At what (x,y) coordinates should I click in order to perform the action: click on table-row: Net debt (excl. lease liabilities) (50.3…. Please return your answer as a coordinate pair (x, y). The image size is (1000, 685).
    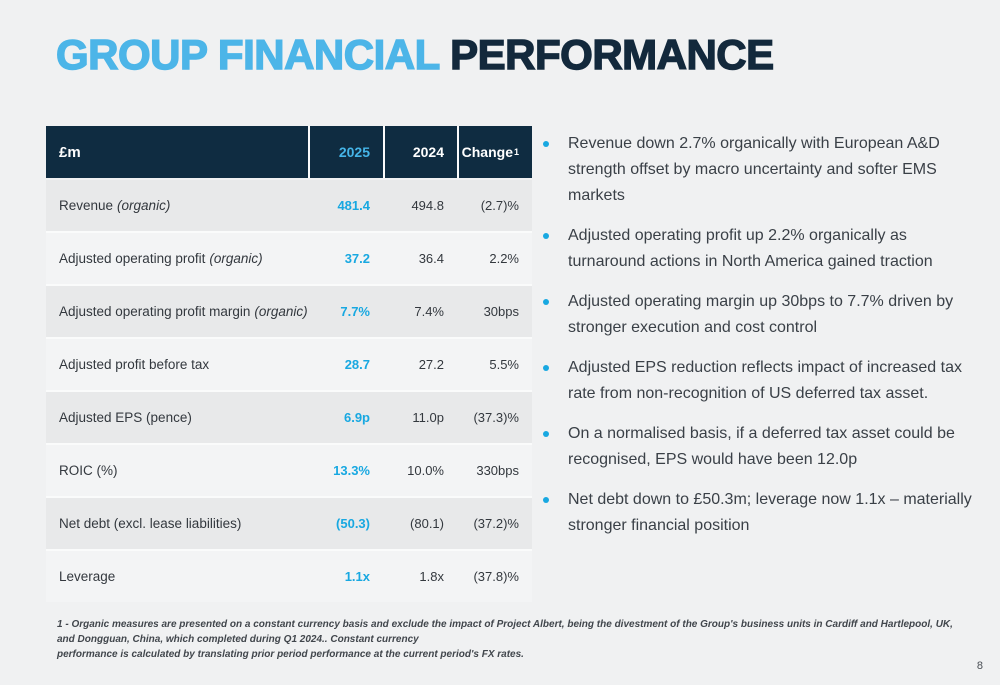
    Looking at the image, I should click on (289, 523).